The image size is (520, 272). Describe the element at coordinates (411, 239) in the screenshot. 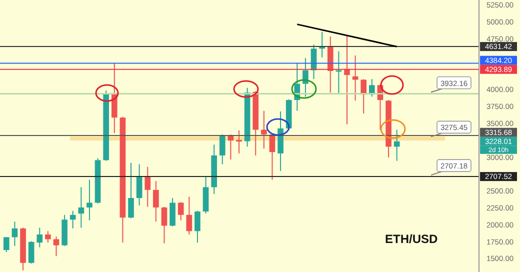

I see `text: ETH/USD` at that location.